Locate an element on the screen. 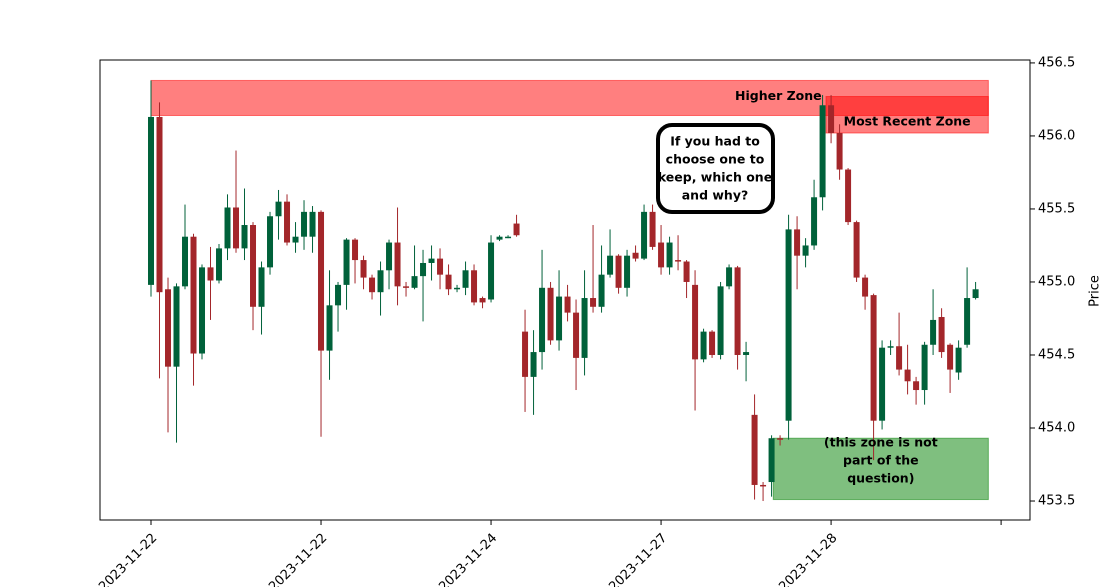 The image size is (1113, 587). x-tick-label: 2023-11-27 is located at coordinates (638, 559).